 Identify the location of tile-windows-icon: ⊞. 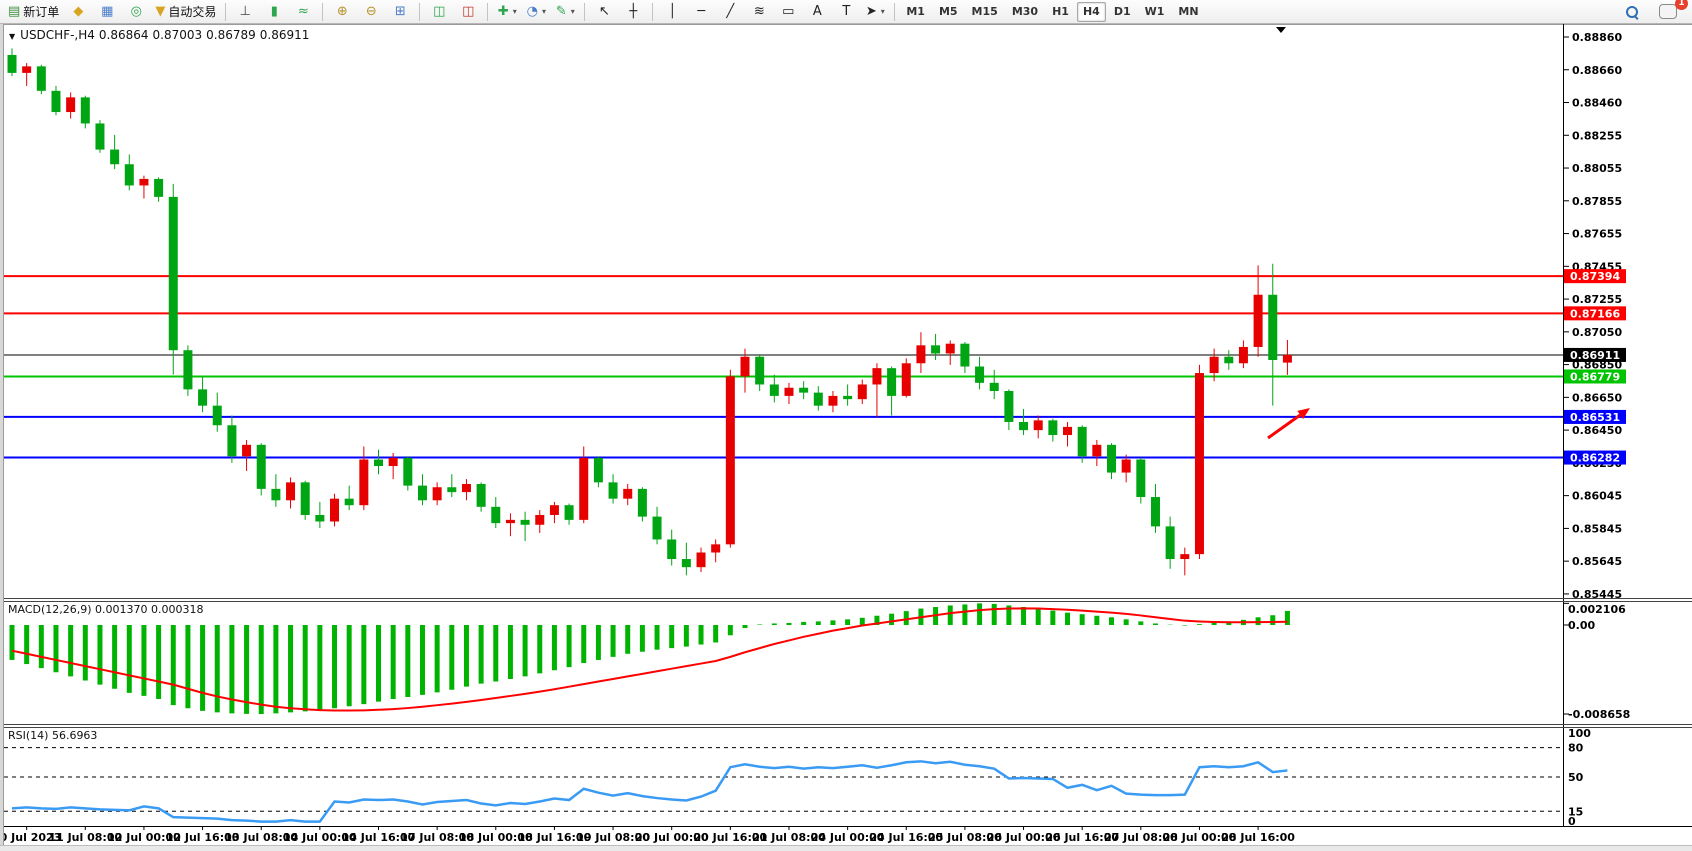
(400, 11).